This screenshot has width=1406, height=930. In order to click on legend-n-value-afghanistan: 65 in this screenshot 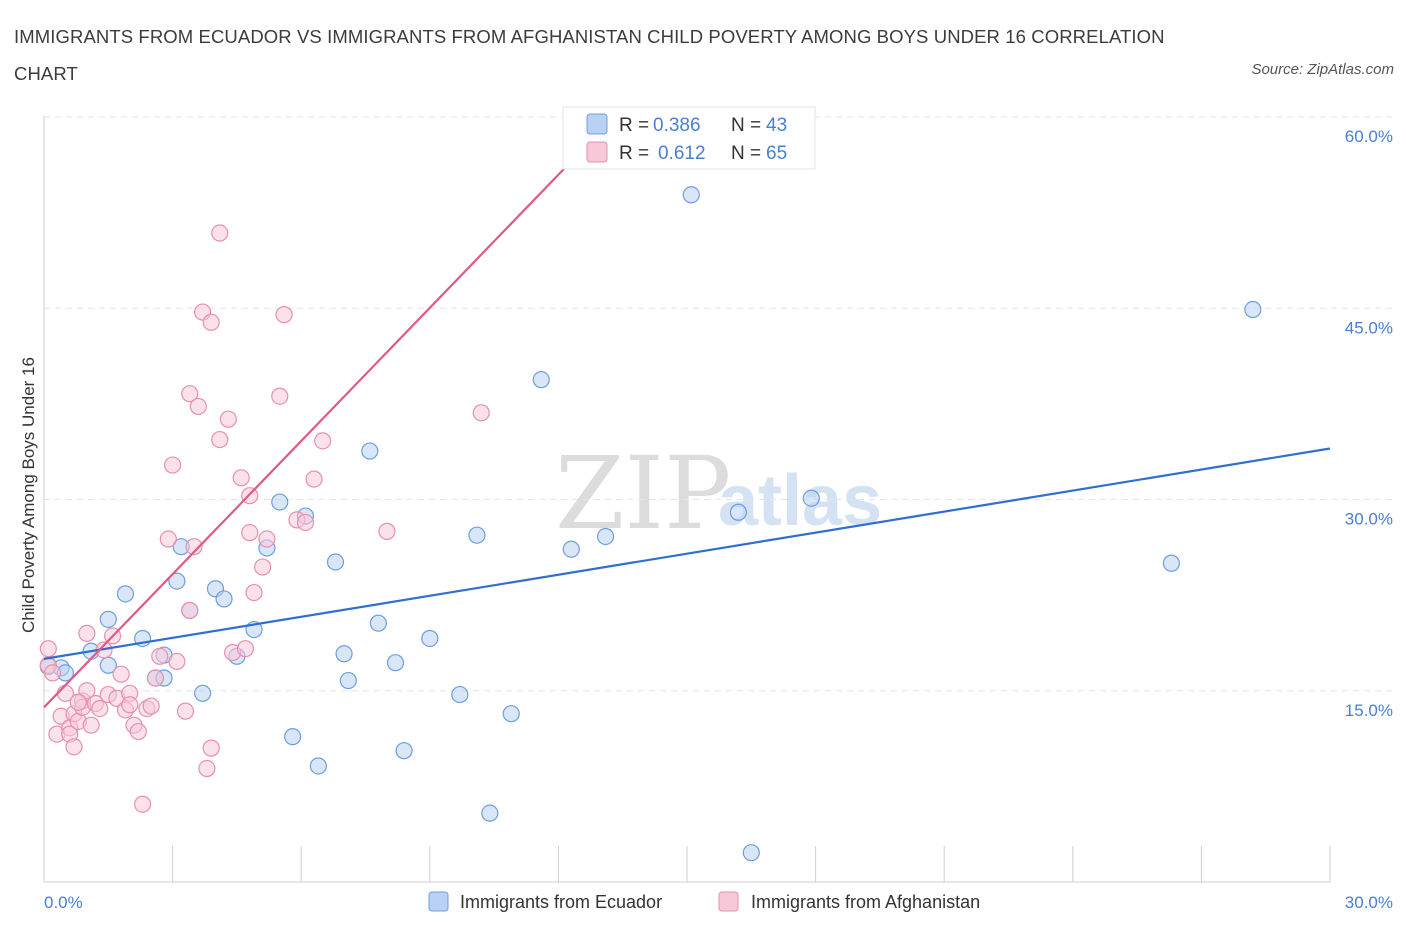, I will do `click(776, 153)`.